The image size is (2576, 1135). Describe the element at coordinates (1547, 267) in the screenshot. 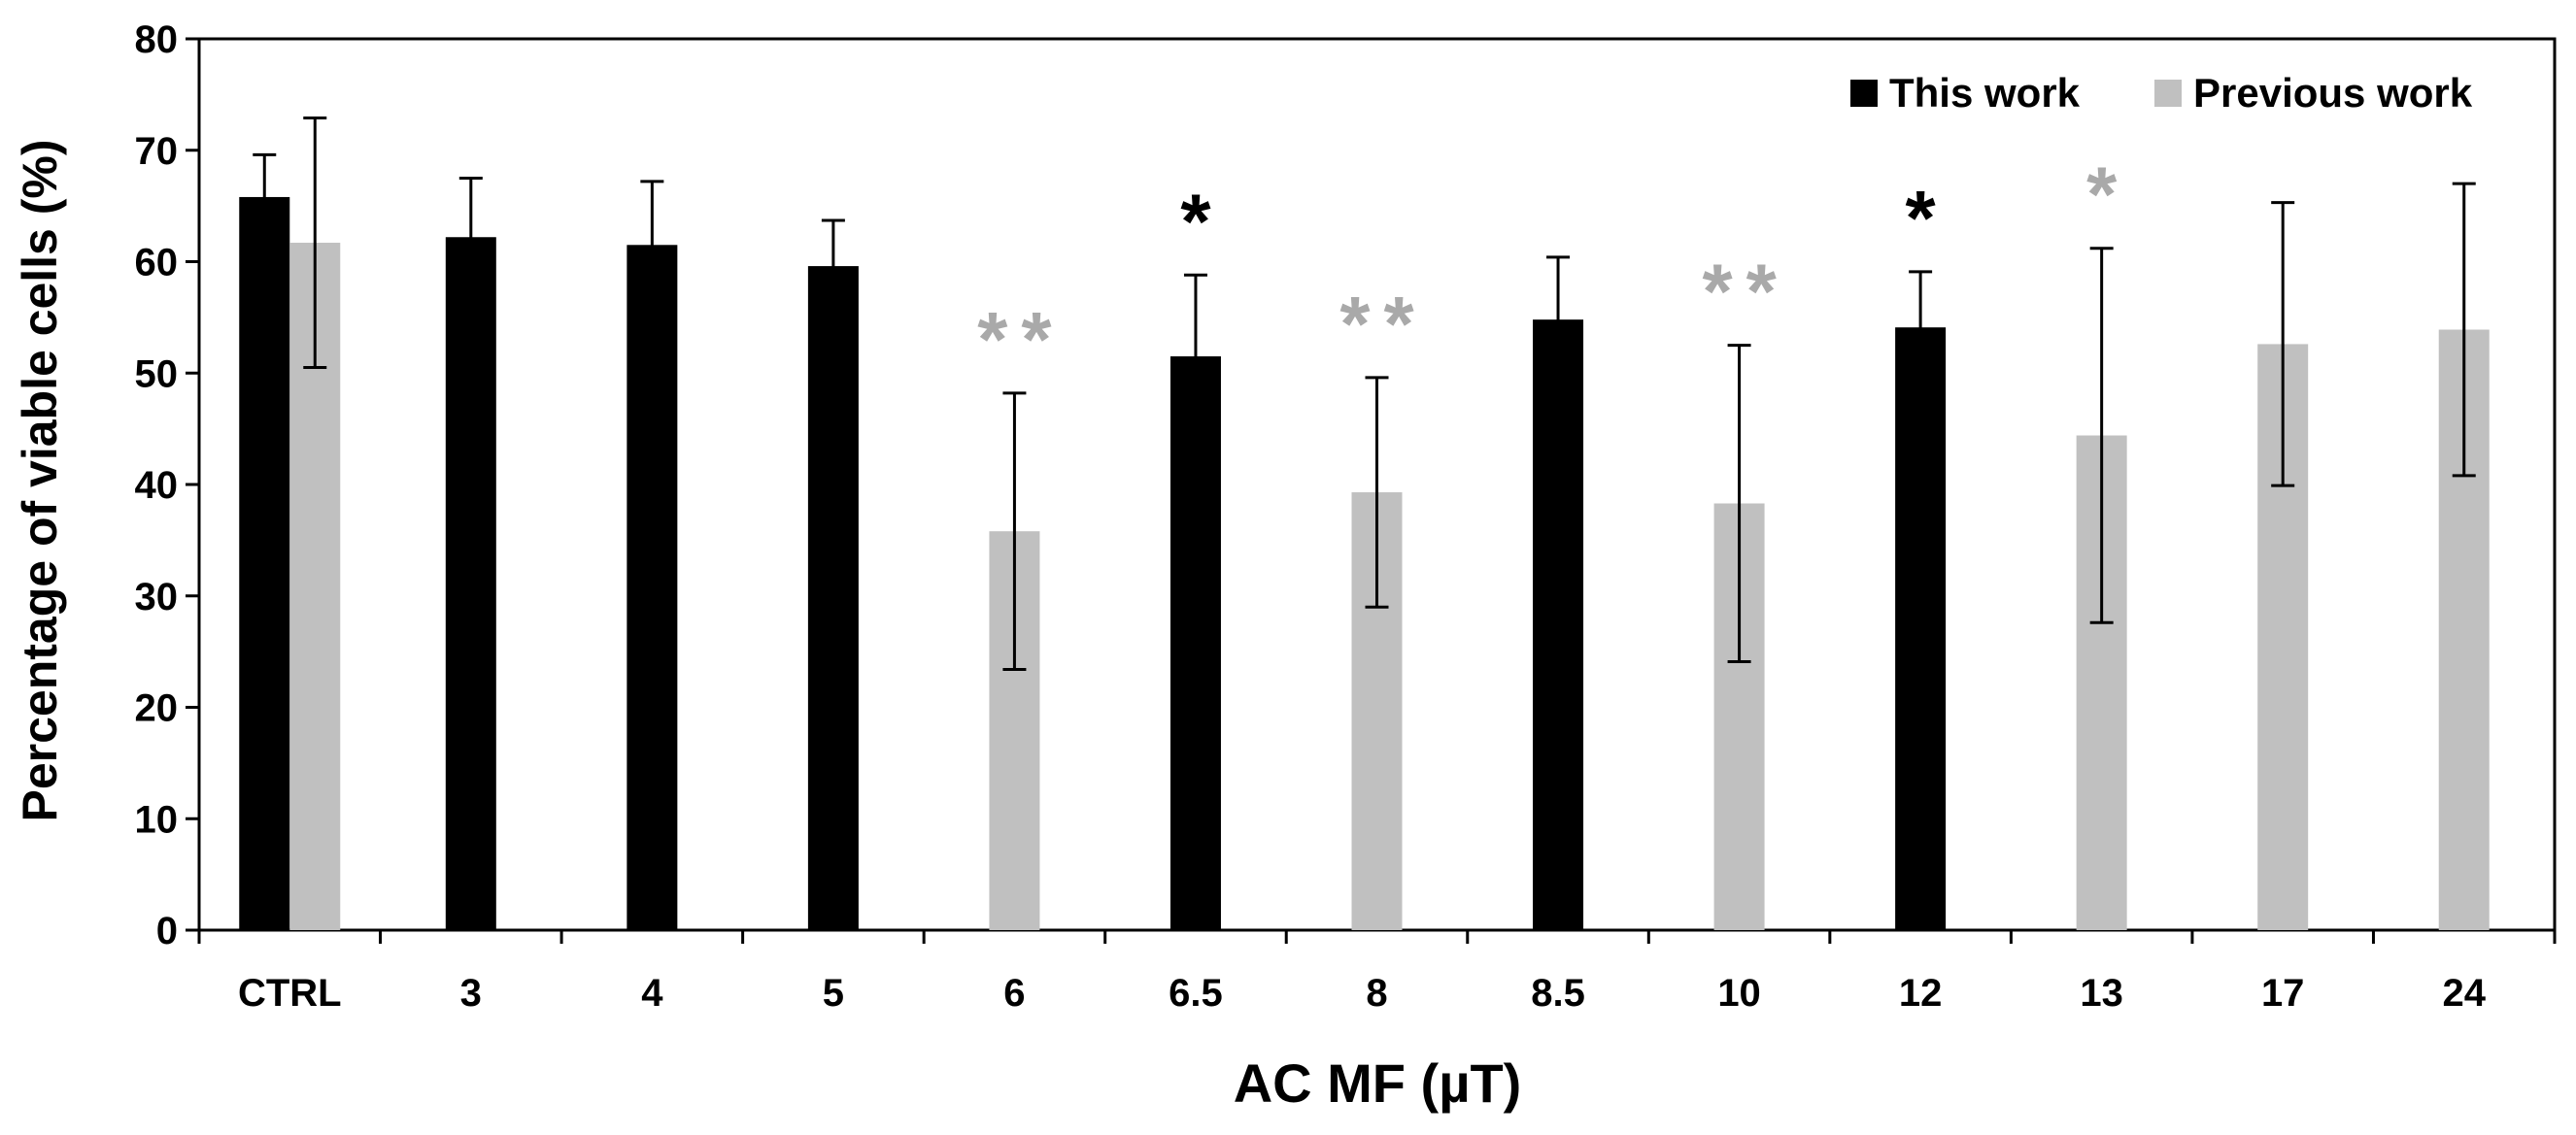

I see `significance-marks: ***** *** *` at that location.